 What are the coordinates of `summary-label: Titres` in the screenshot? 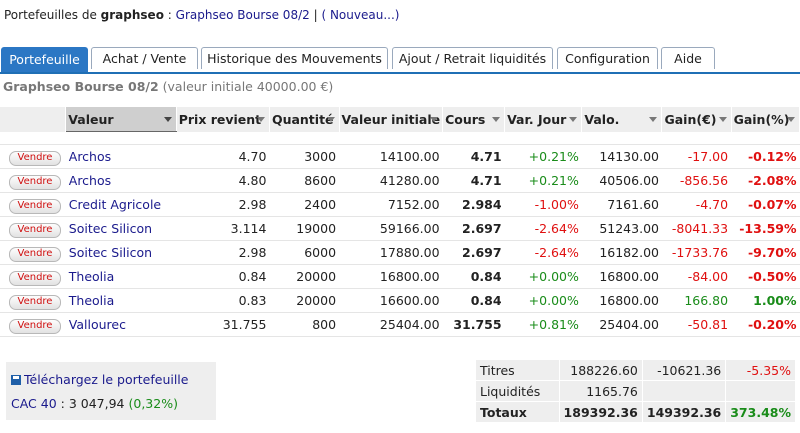 It's located at (518, 370).